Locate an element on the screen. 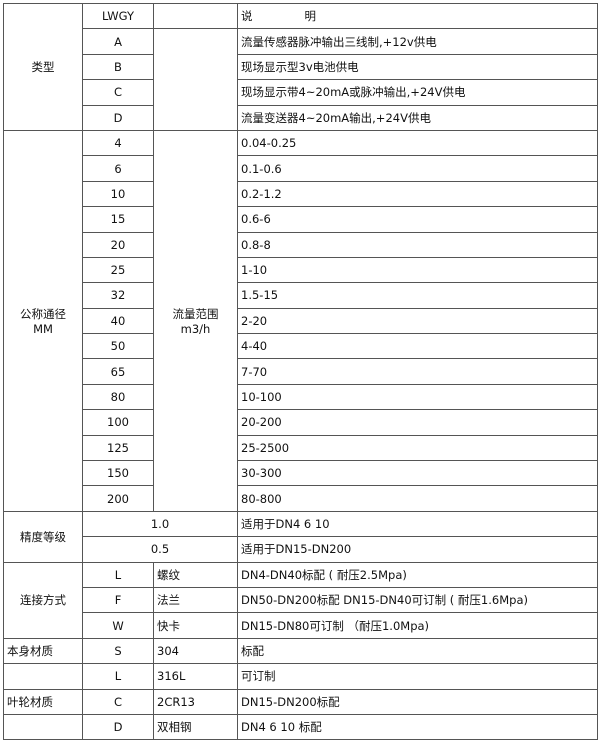  header-desc-b: 明 is located at coordinates (310, 16).